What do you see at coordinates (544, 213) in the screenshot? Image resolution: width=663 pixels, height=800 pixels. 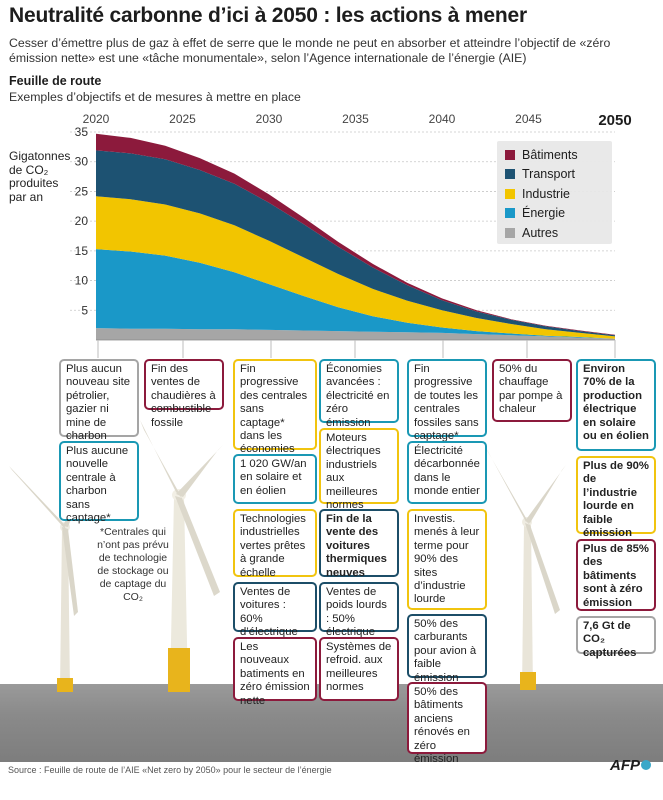 I see `legend-label: Énergie` at bounding box center [544, 213].